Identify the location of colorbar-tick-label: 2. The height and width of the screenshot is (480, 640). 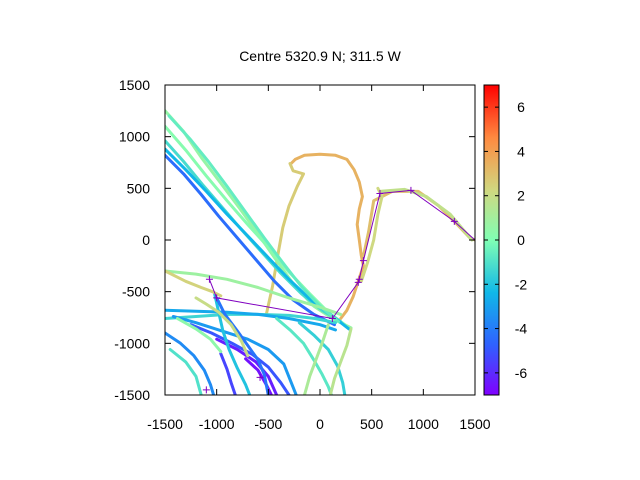
(521, 196).